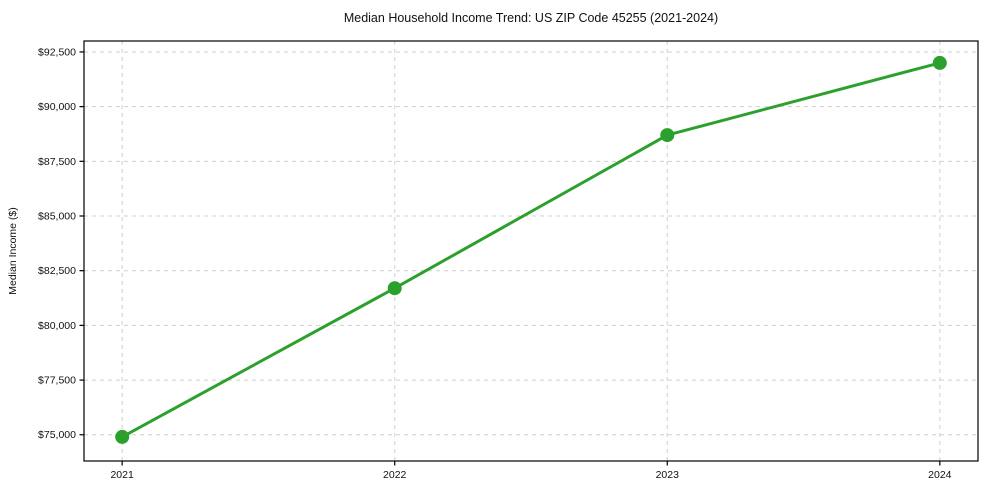 This screenshot has height=490, width=989. What do you see at coordinates (395, 475) in the screenshot?
I see `x-tick-label: 2022` at bounding box center [395, 475].